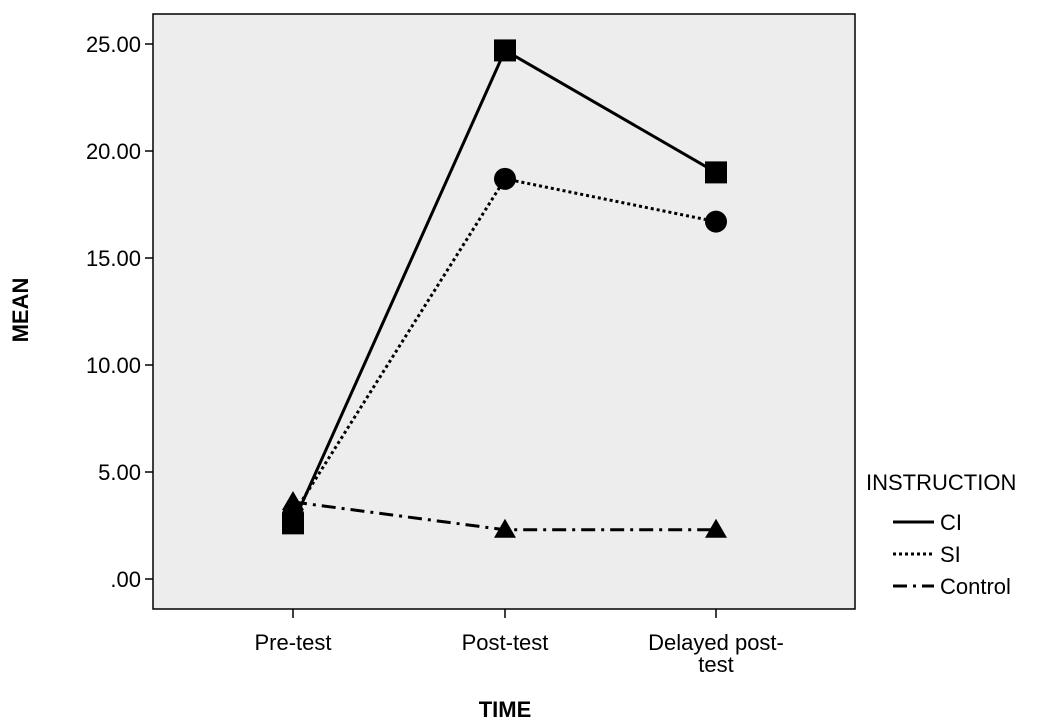 The width and height of the screenshot is (1060, 720). Describe the element at coordinates (941, 482) in the screenshot. I see `legend-title: INSTRUCTION` at that location.